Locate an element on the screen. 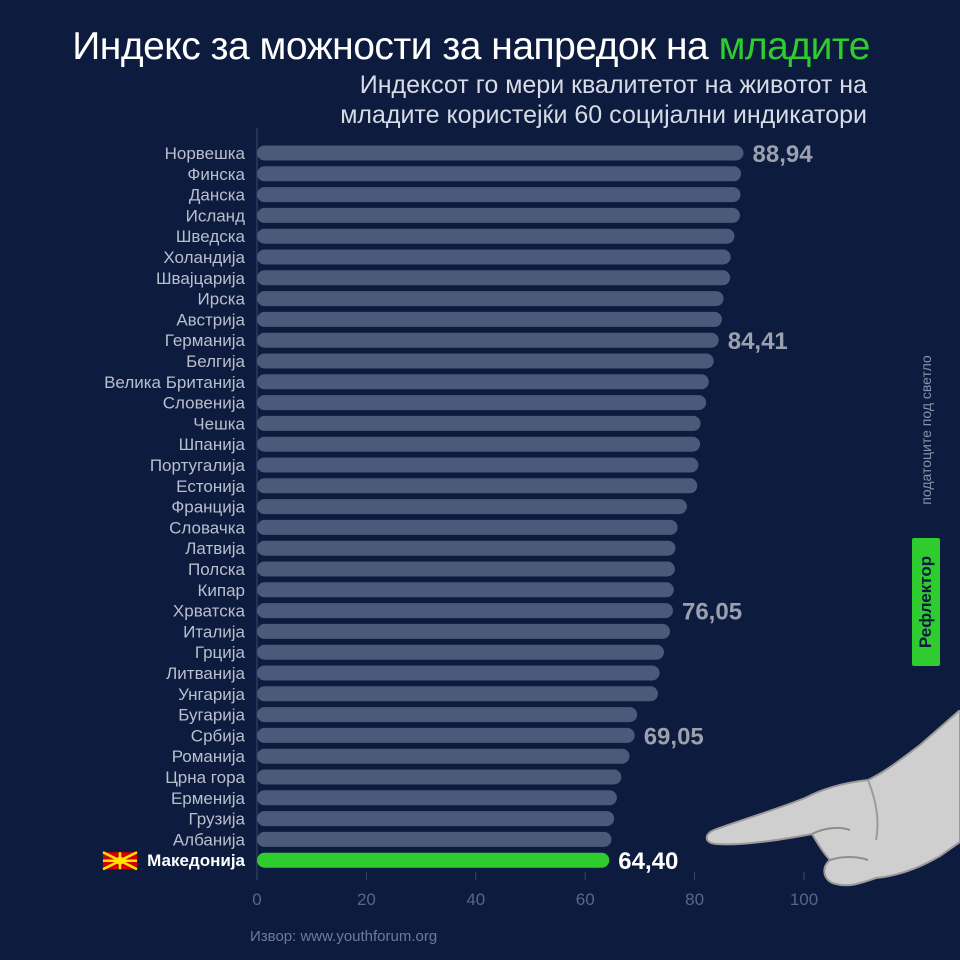 This screenshot has height=960, width=960. title-accent: младите is located at coordinates (794, 46).